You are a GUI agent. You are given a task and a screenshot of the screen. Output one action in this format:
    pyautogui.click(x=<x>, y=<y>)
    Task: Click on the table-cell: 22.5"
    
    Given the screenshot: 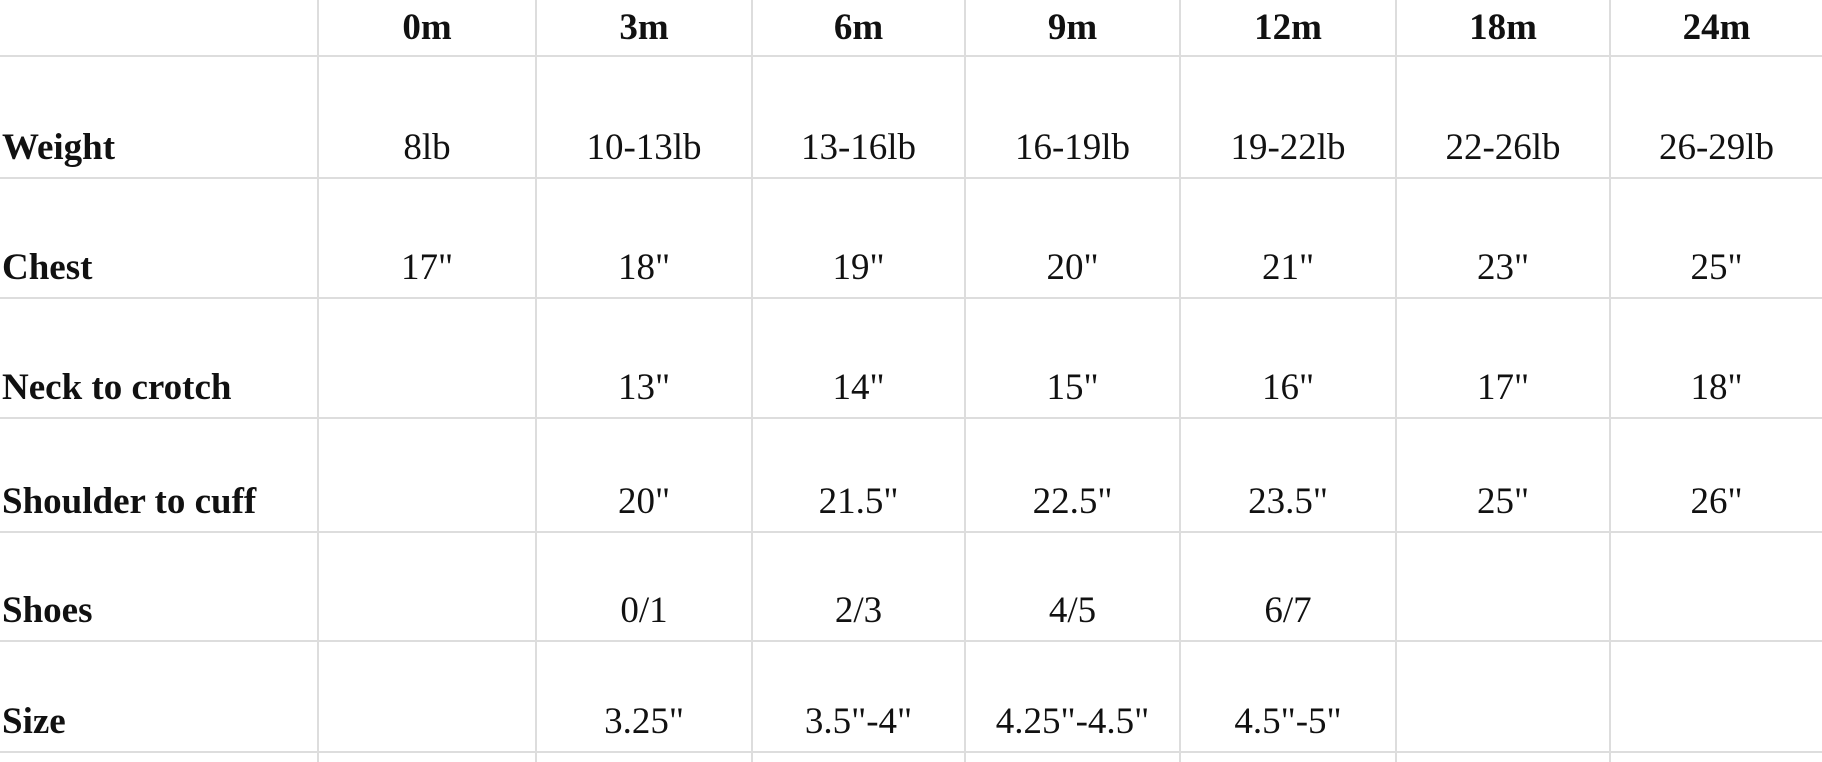 What is the action you would take?
    pyautogui.click(x=1072, y=475)
    